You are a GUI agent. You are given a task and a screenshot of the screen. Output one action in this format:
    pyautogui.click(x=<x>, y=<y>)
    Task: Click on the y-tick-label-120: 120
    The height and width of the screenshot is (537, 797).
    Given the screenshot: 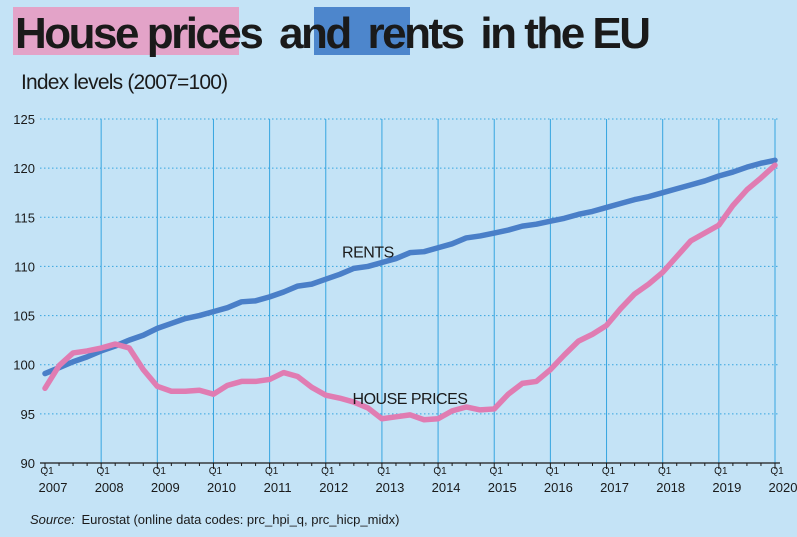 What is the action you would take?
    pyautogui.click(x=24, y=168)
    